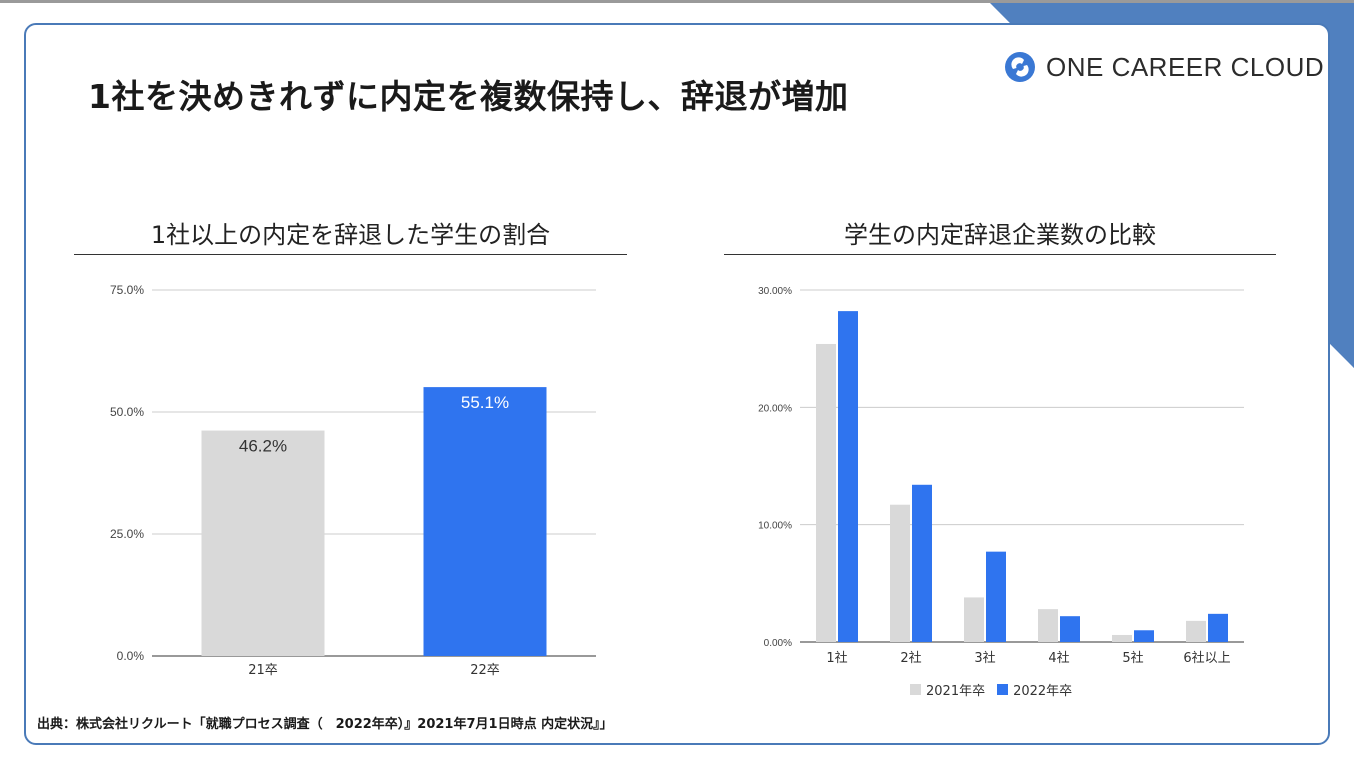 The height and width of the screenshot is (765, 1354). I want to click on legend-label-2022: 2022年卒, so click(1043, 691).